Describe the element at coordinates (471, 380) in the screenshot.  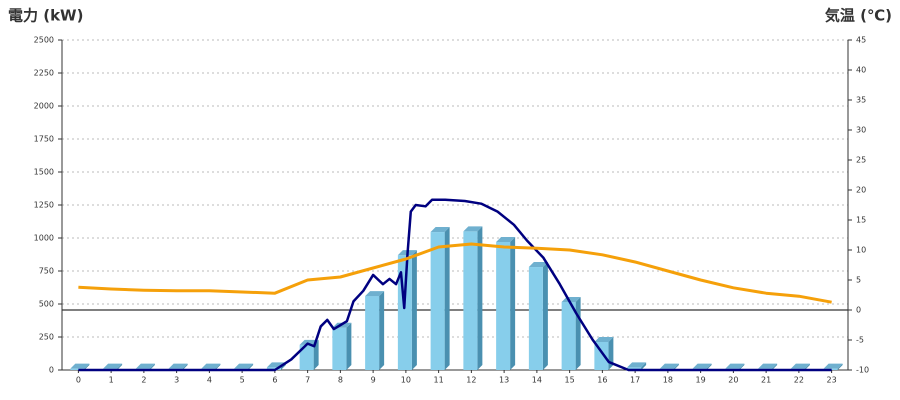
I see `x-tick-label: 12` at that location.